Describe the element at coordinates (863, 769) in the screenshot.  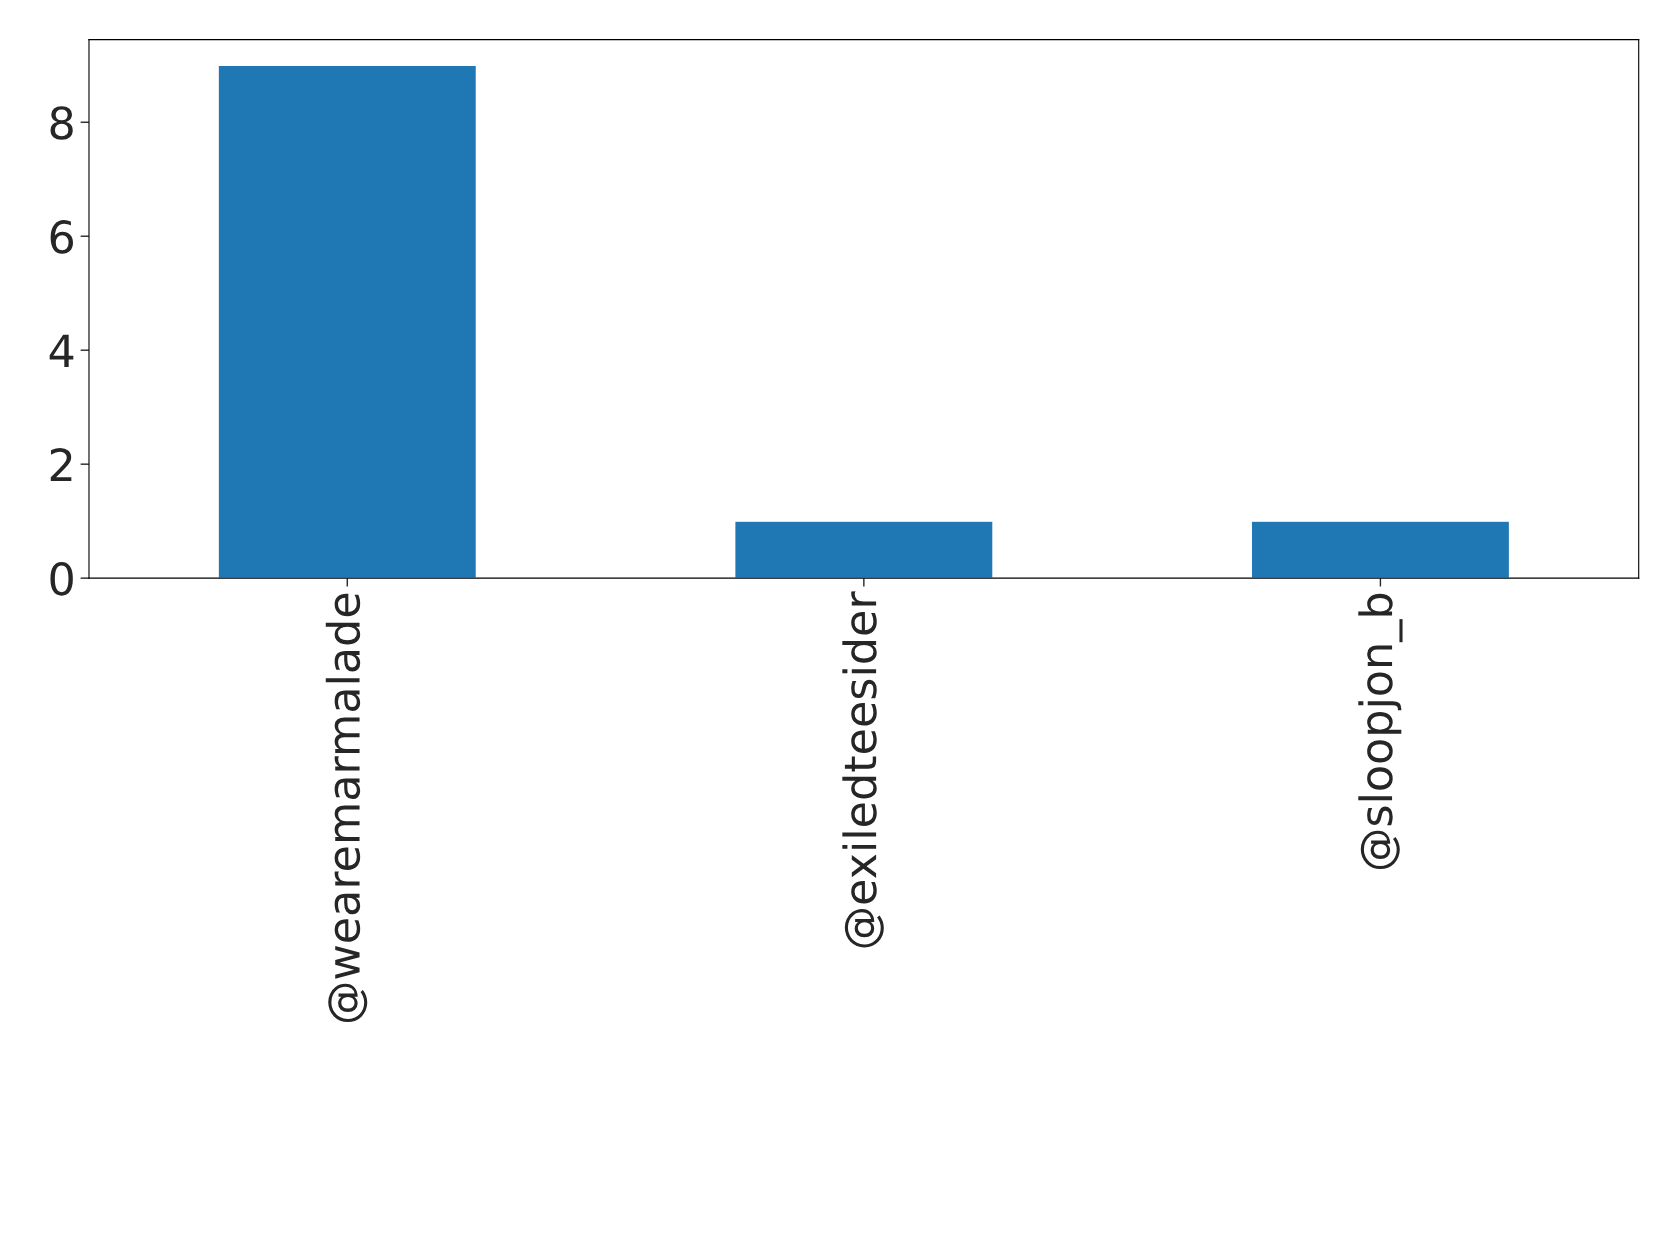
I see `x-tick-label: @exiledteesider` at that location.